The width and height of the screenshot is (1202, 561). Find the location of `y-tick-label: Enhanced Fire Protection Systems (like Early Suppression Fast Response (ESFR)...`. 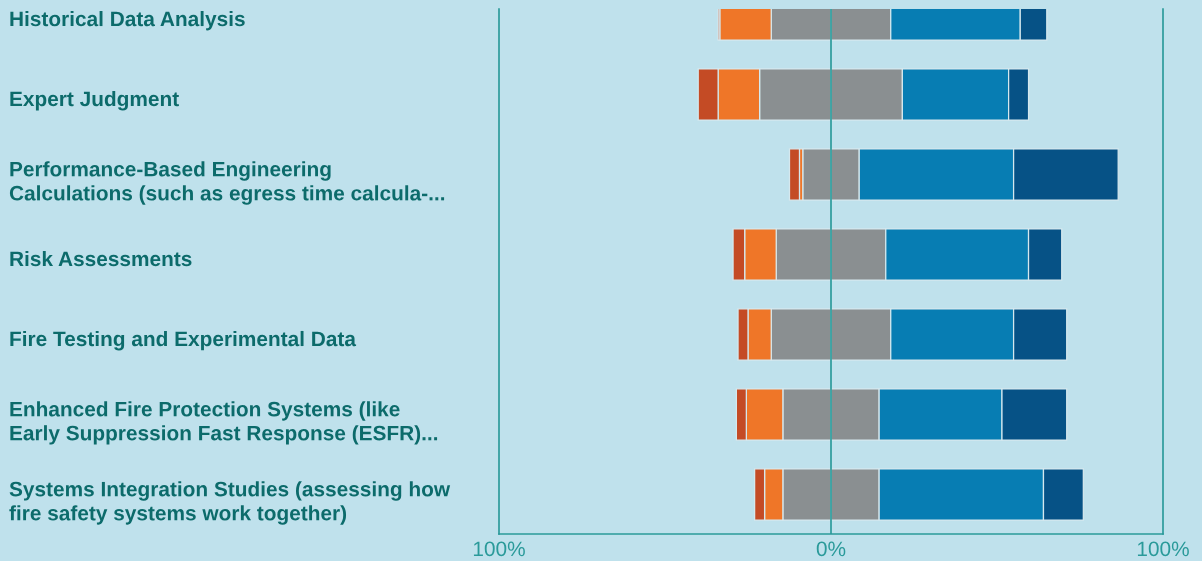

y-tick-label: Enhanced Fire Protection Systems (like Early Suppression Fast Response (ESFR)... is located at coordinates (224, 423).